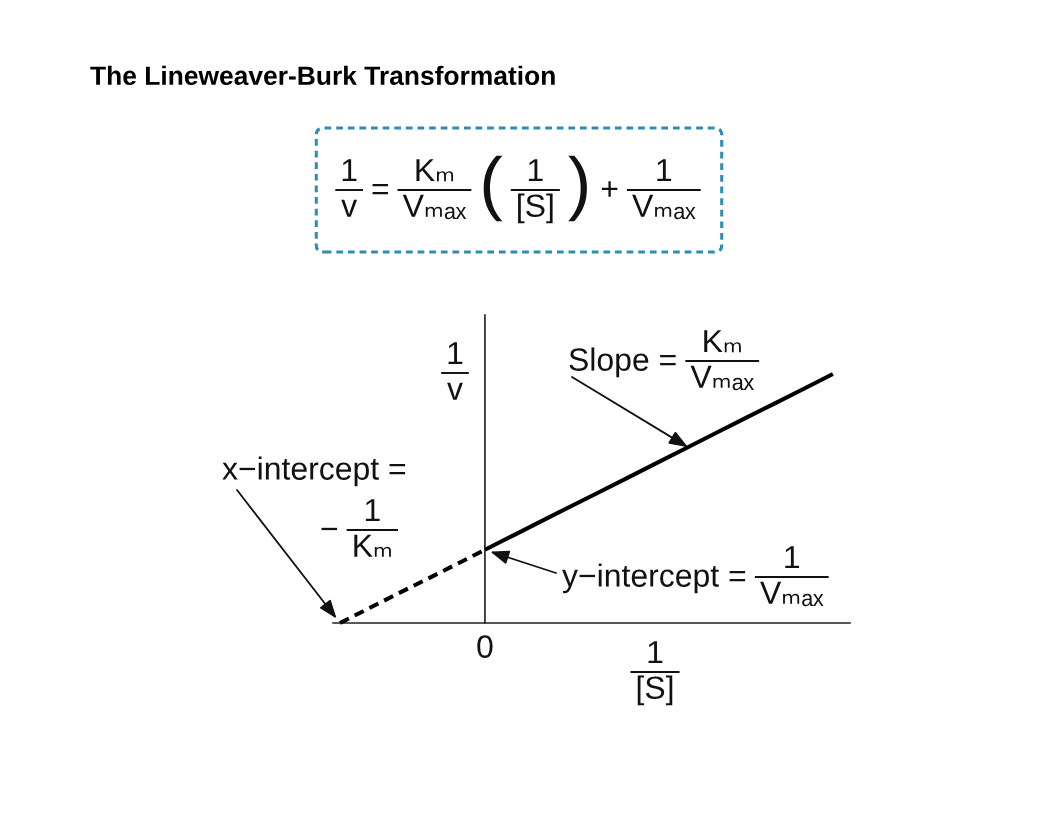  What do you see at coordinates (455, 371) in the screenshot?
I see `y-axis-title: 1 v` at bounding box center [455, 371].